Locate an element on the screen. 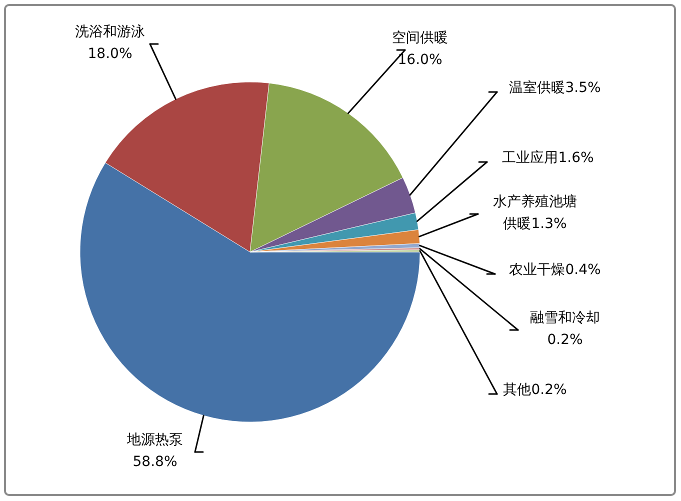 The image size is (681, 501). slice-label: 其他0.2% is located at coordinates (535, 390).